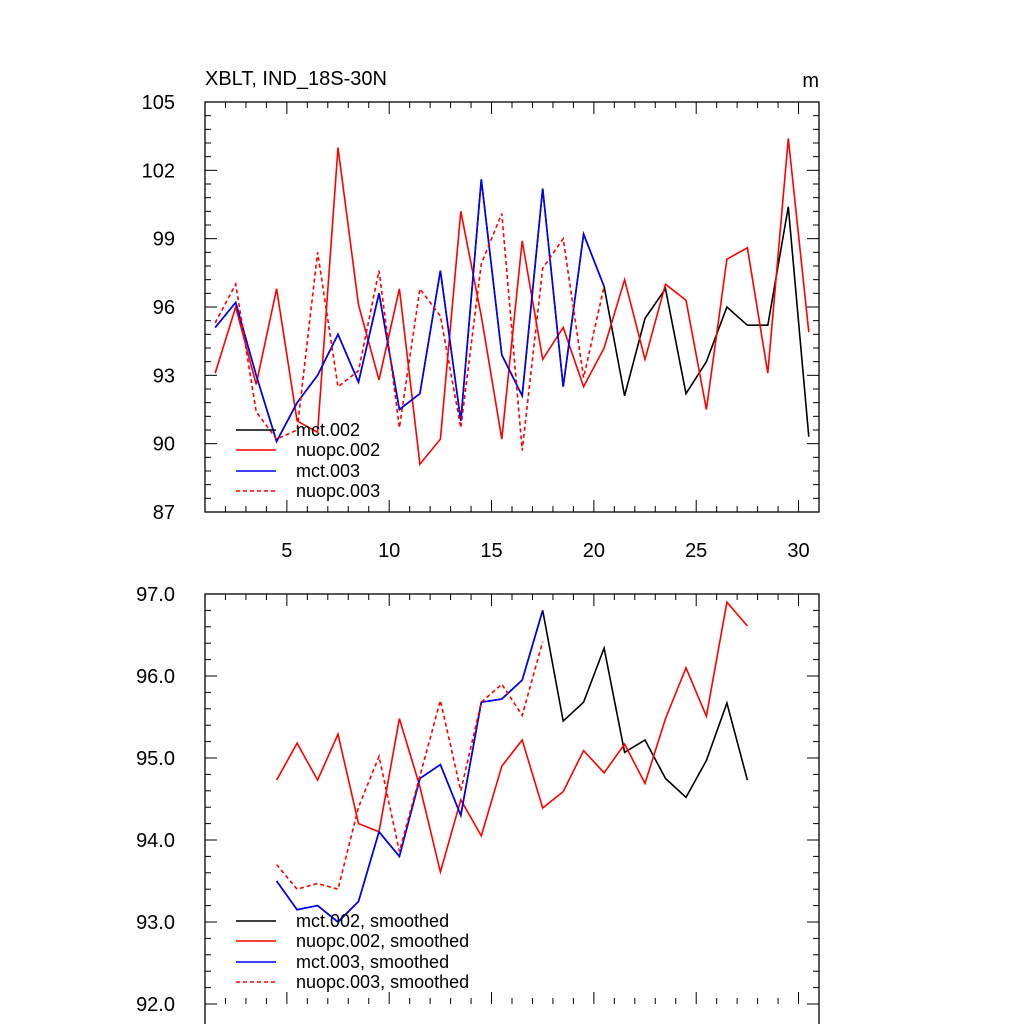  Describe the element at coordinates (372, 921) in the screenshot. I see `bottom-legend-label-mct002: mct.002, smoothed` at that location.